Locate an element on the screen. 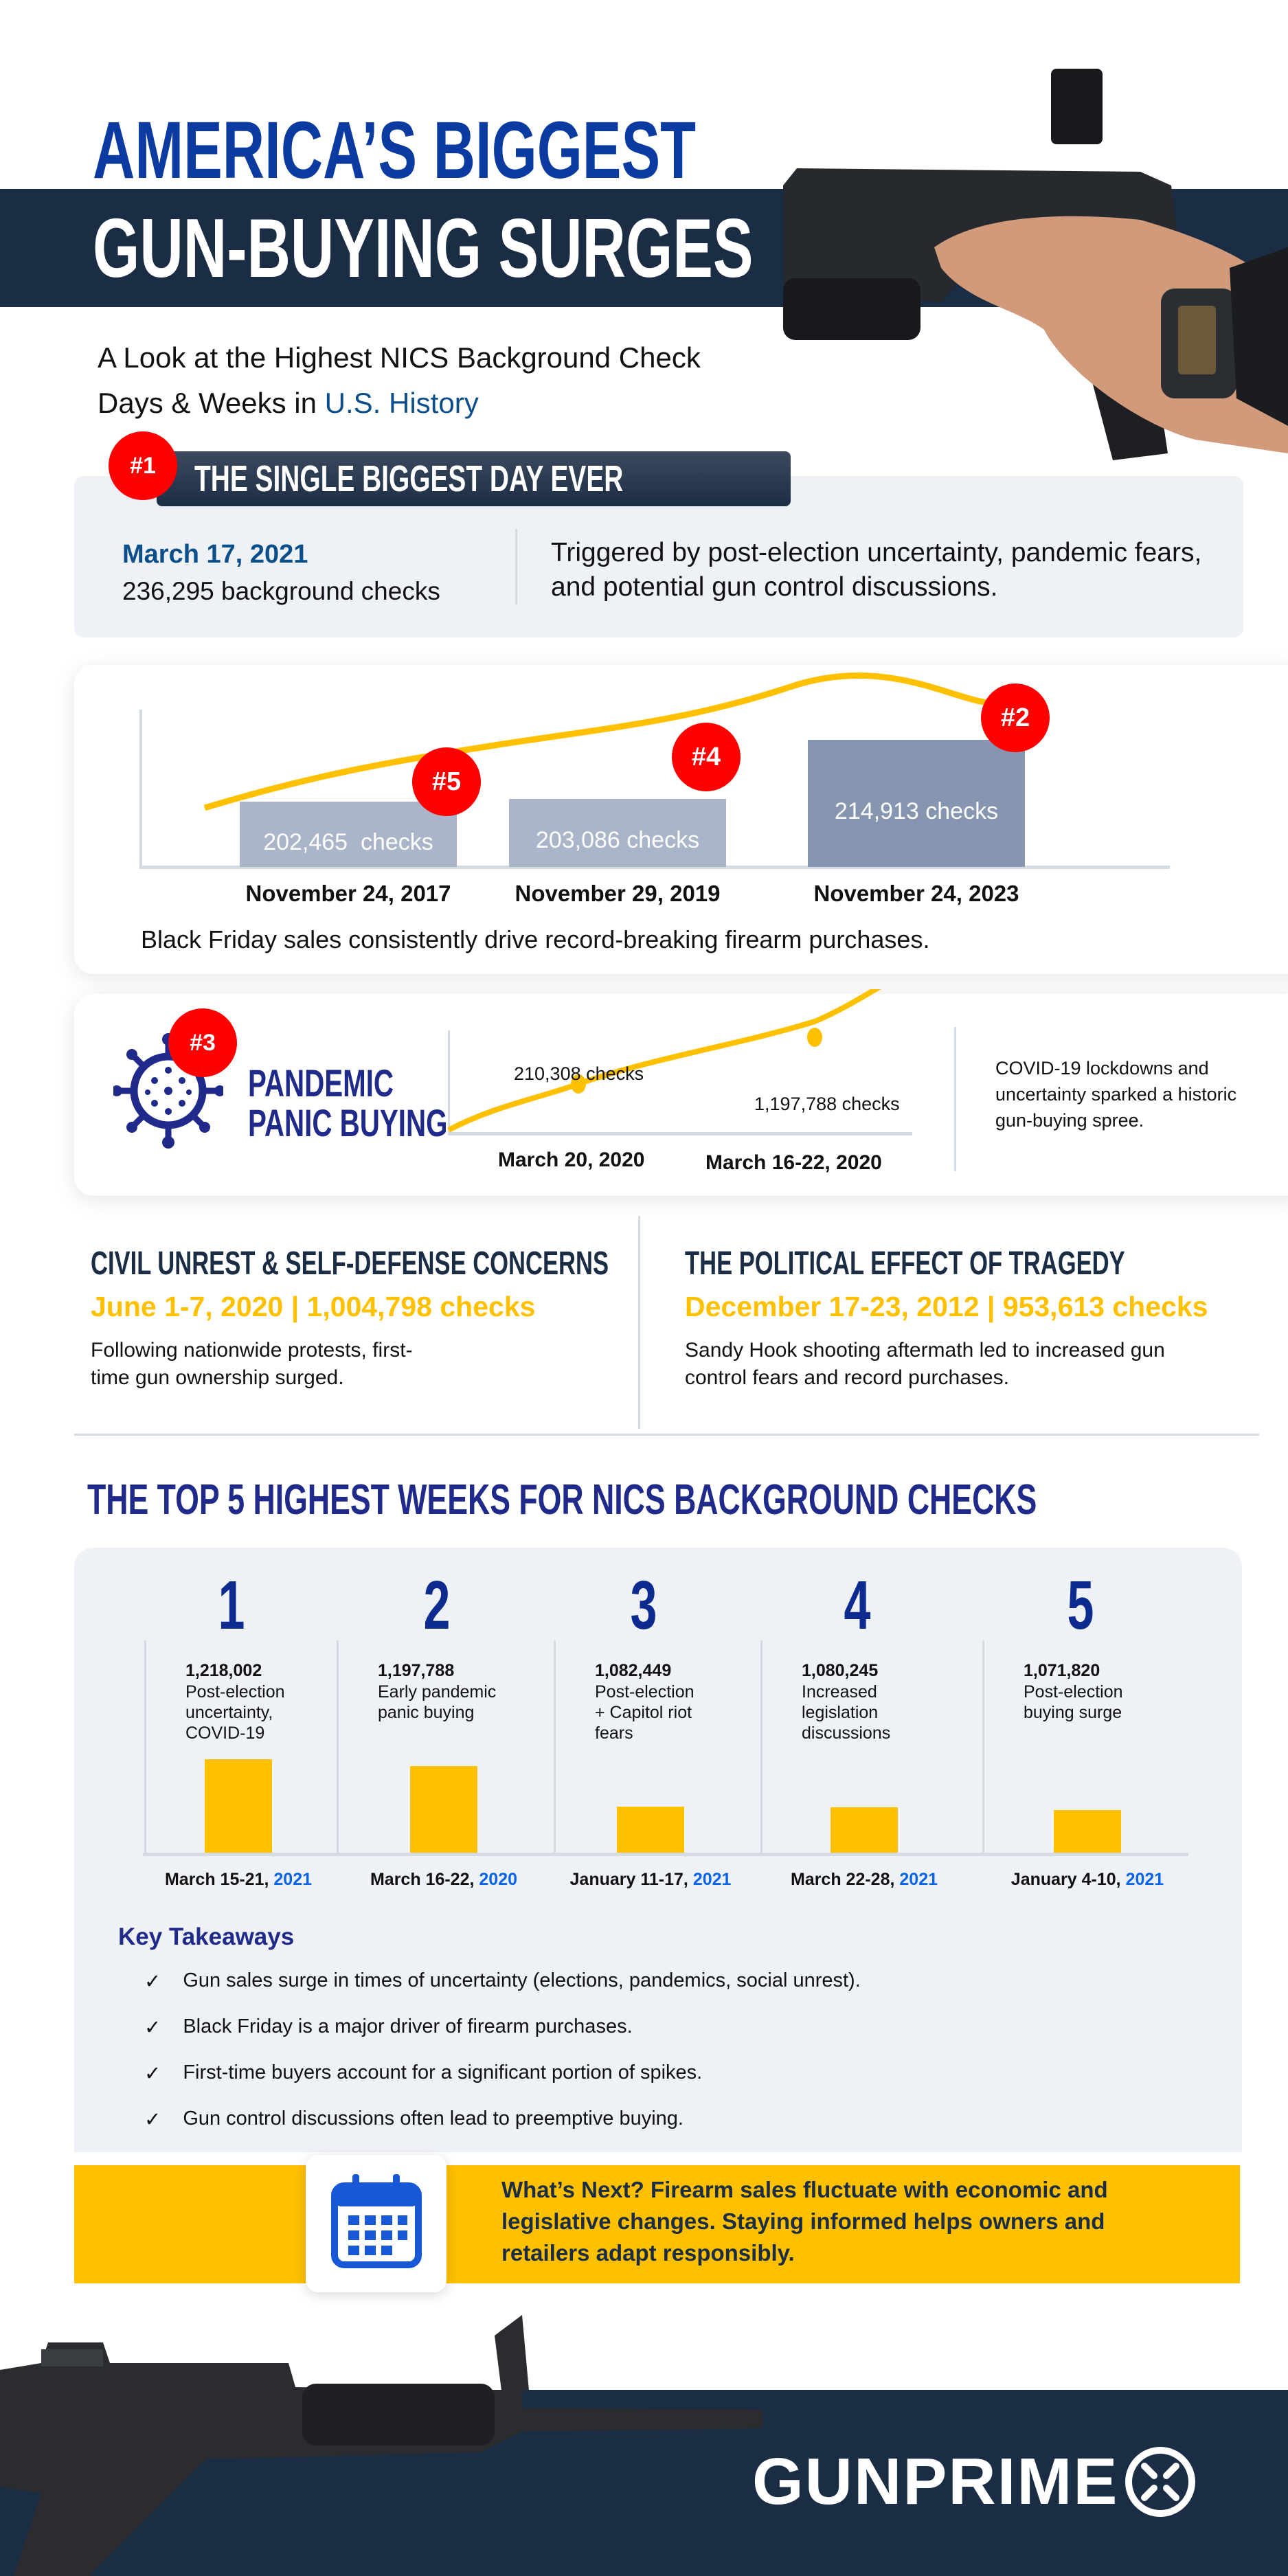 Image resolution: width=1288 pixels, height=2576 pixels. week-reason: legislation is located at coordinates (840, 1712).